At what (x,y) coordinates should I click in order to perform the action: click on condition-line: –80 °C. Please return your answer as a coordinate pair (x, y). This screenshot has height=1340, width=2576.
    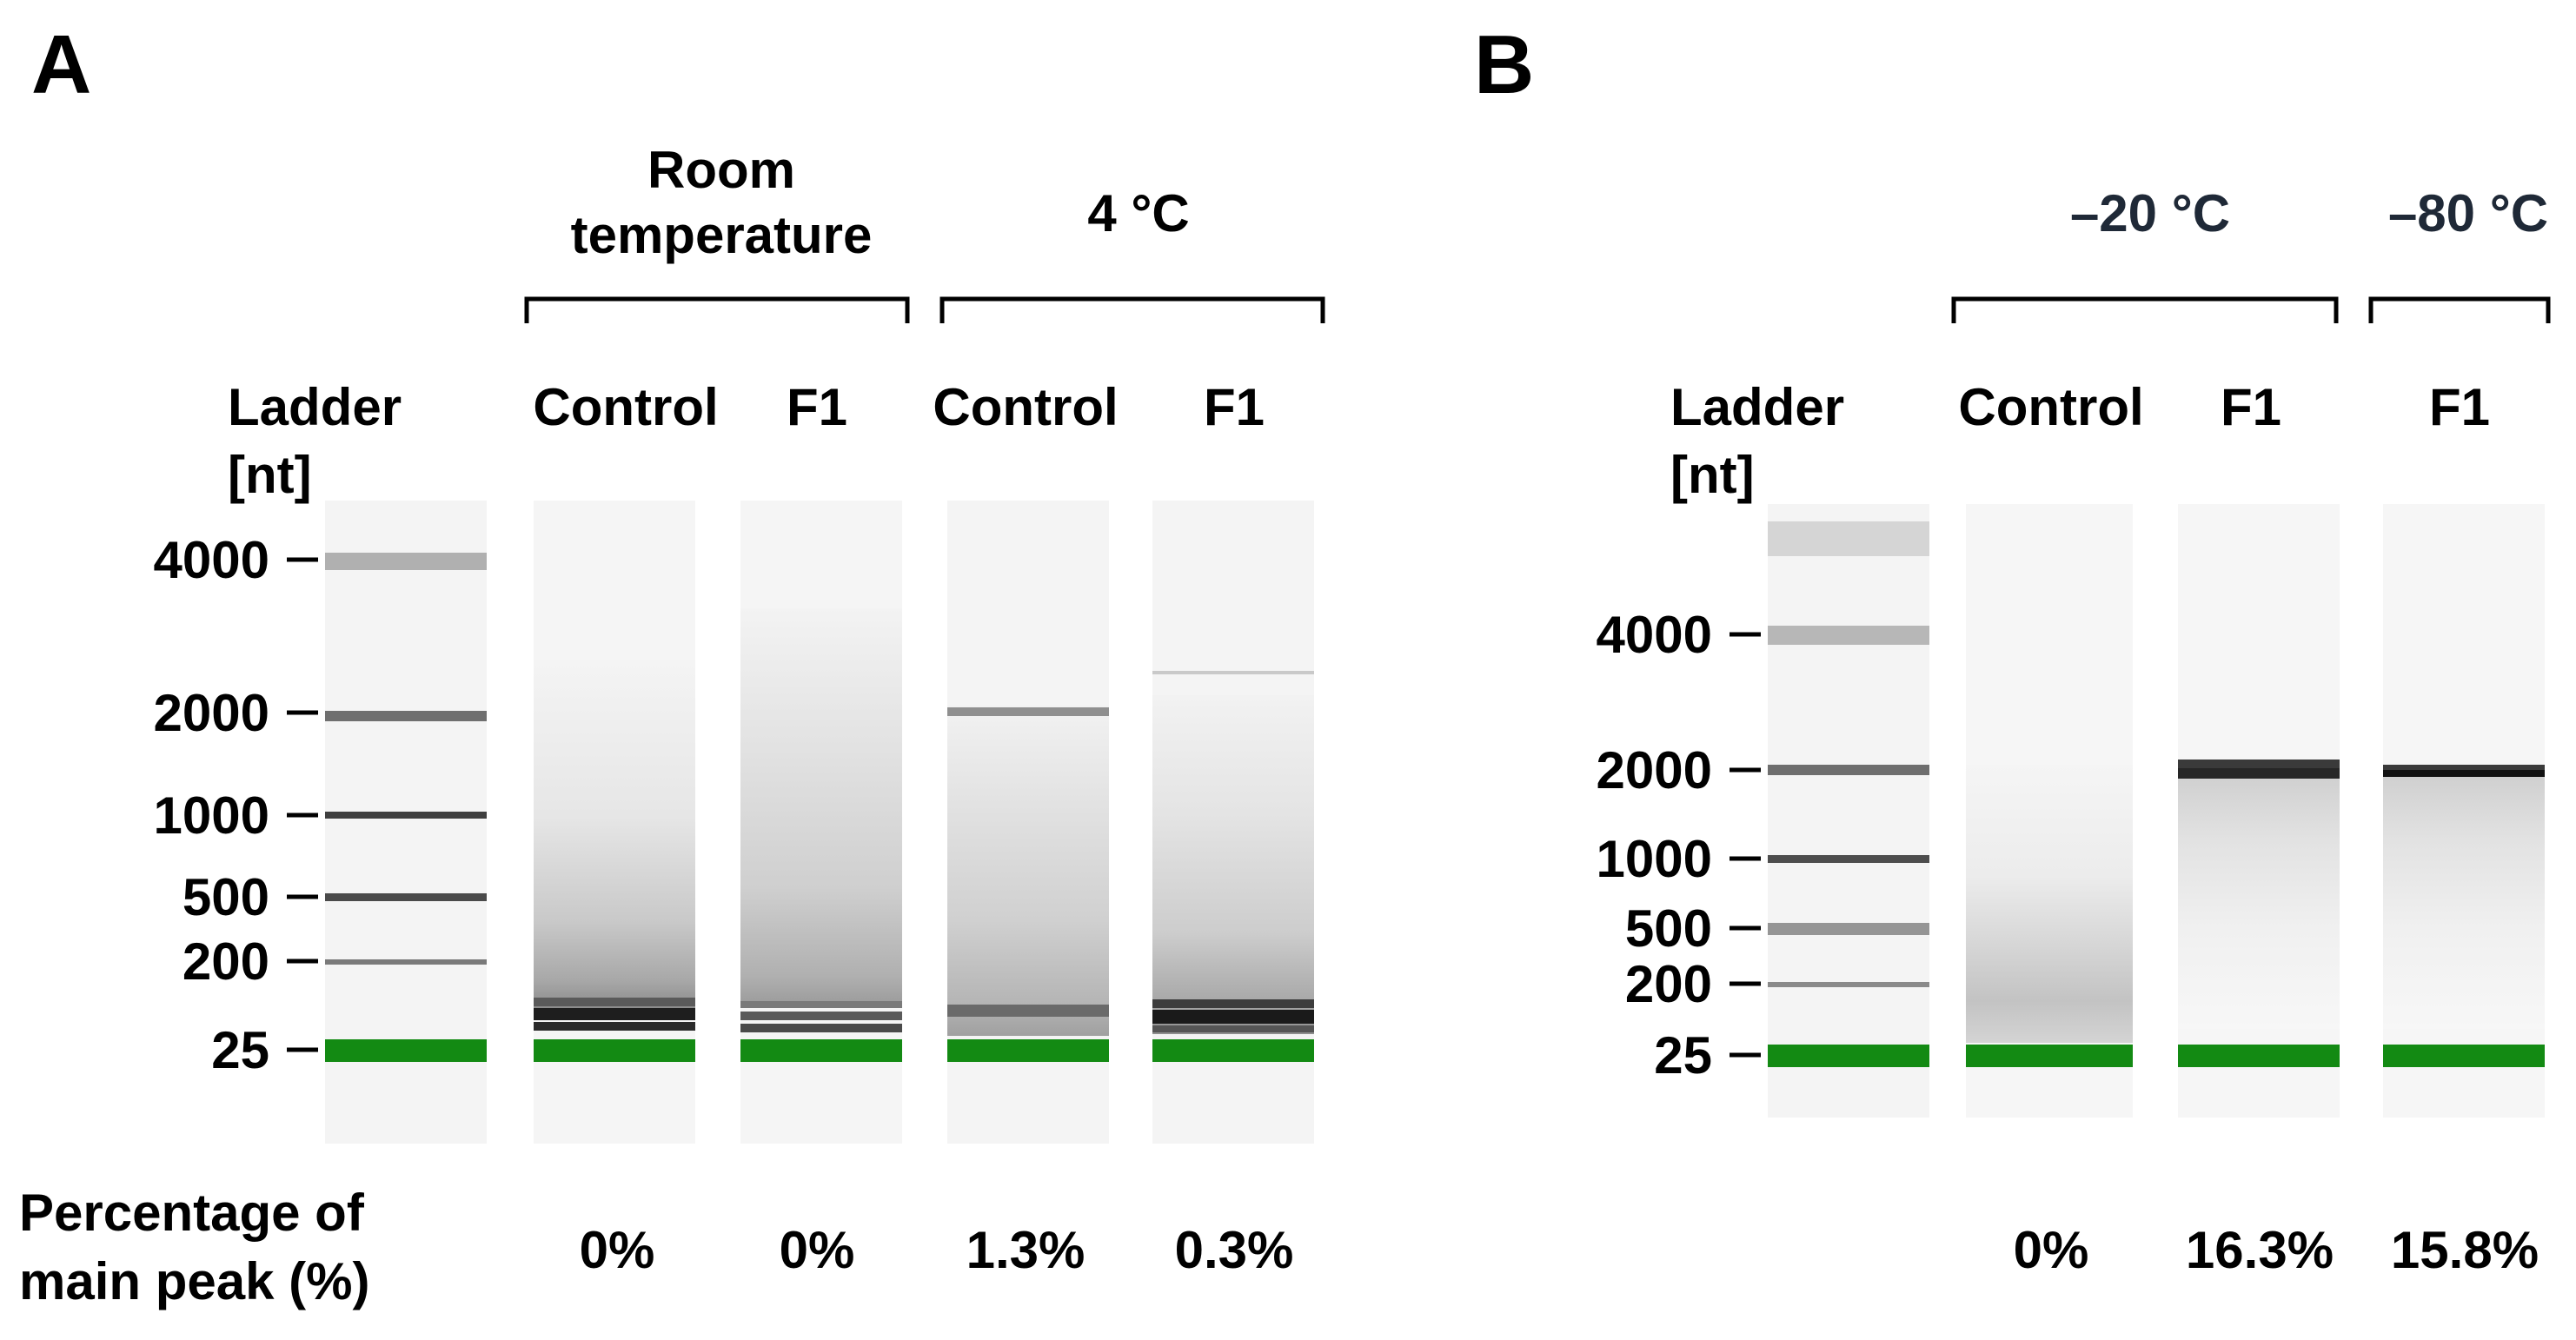
    Looking at the image, I should click on (2468, 213).